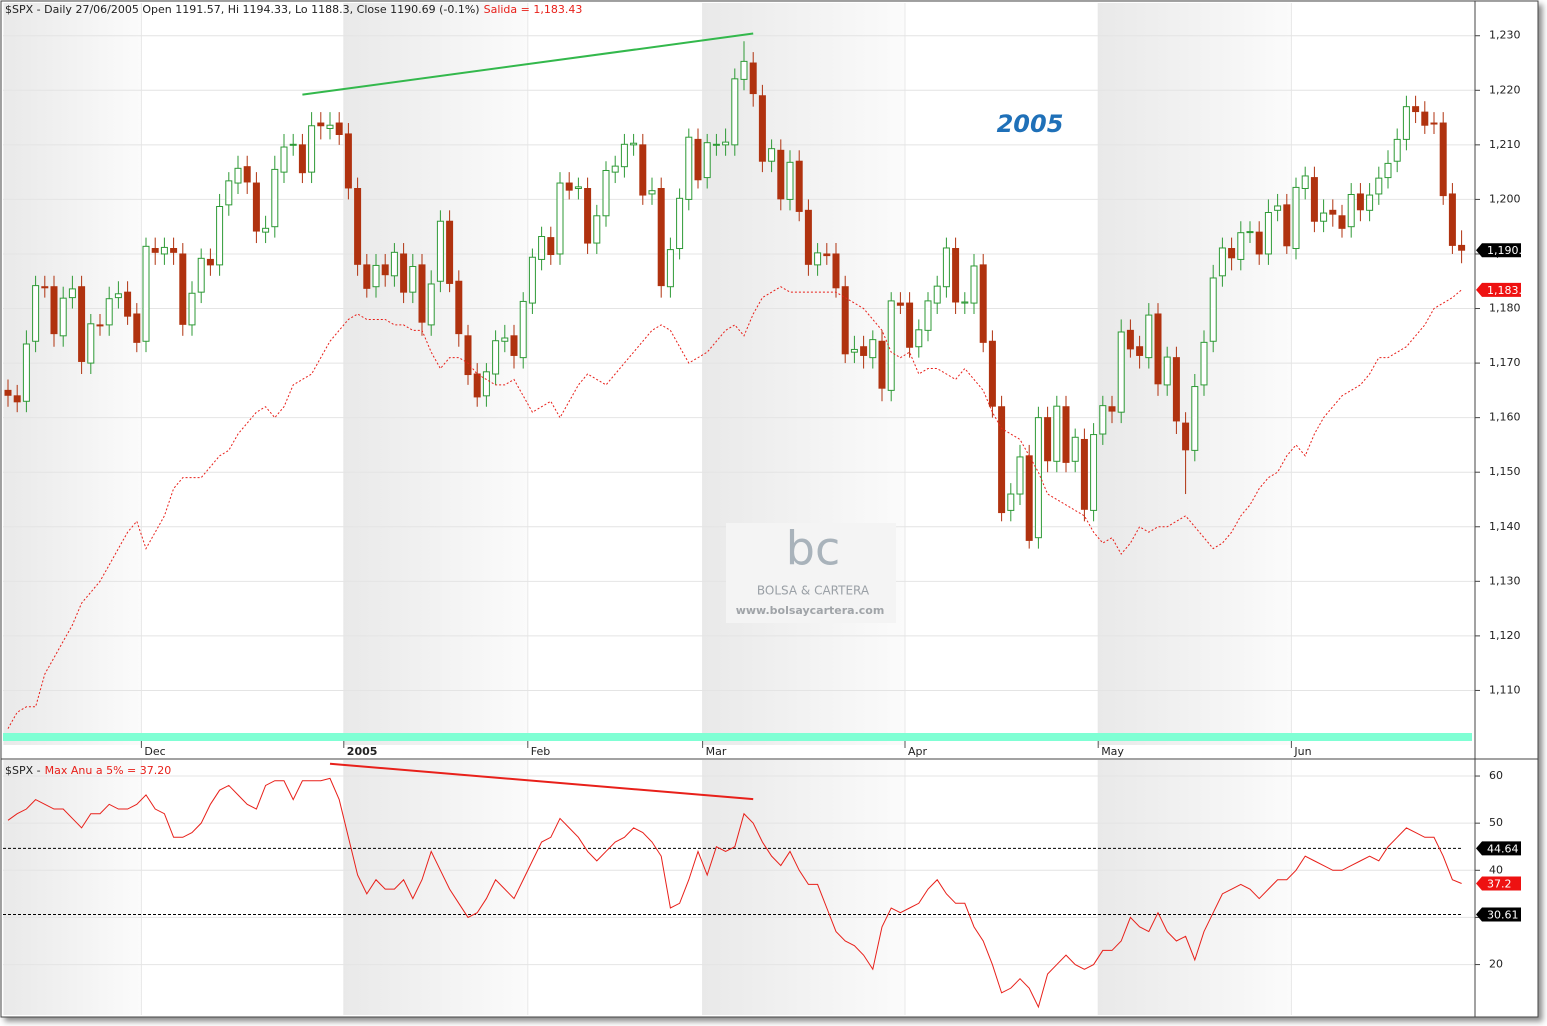 The width and height of the screenshot is (1547, 1026). I want to click on y-tick-label: 60, so click(1496, 775).